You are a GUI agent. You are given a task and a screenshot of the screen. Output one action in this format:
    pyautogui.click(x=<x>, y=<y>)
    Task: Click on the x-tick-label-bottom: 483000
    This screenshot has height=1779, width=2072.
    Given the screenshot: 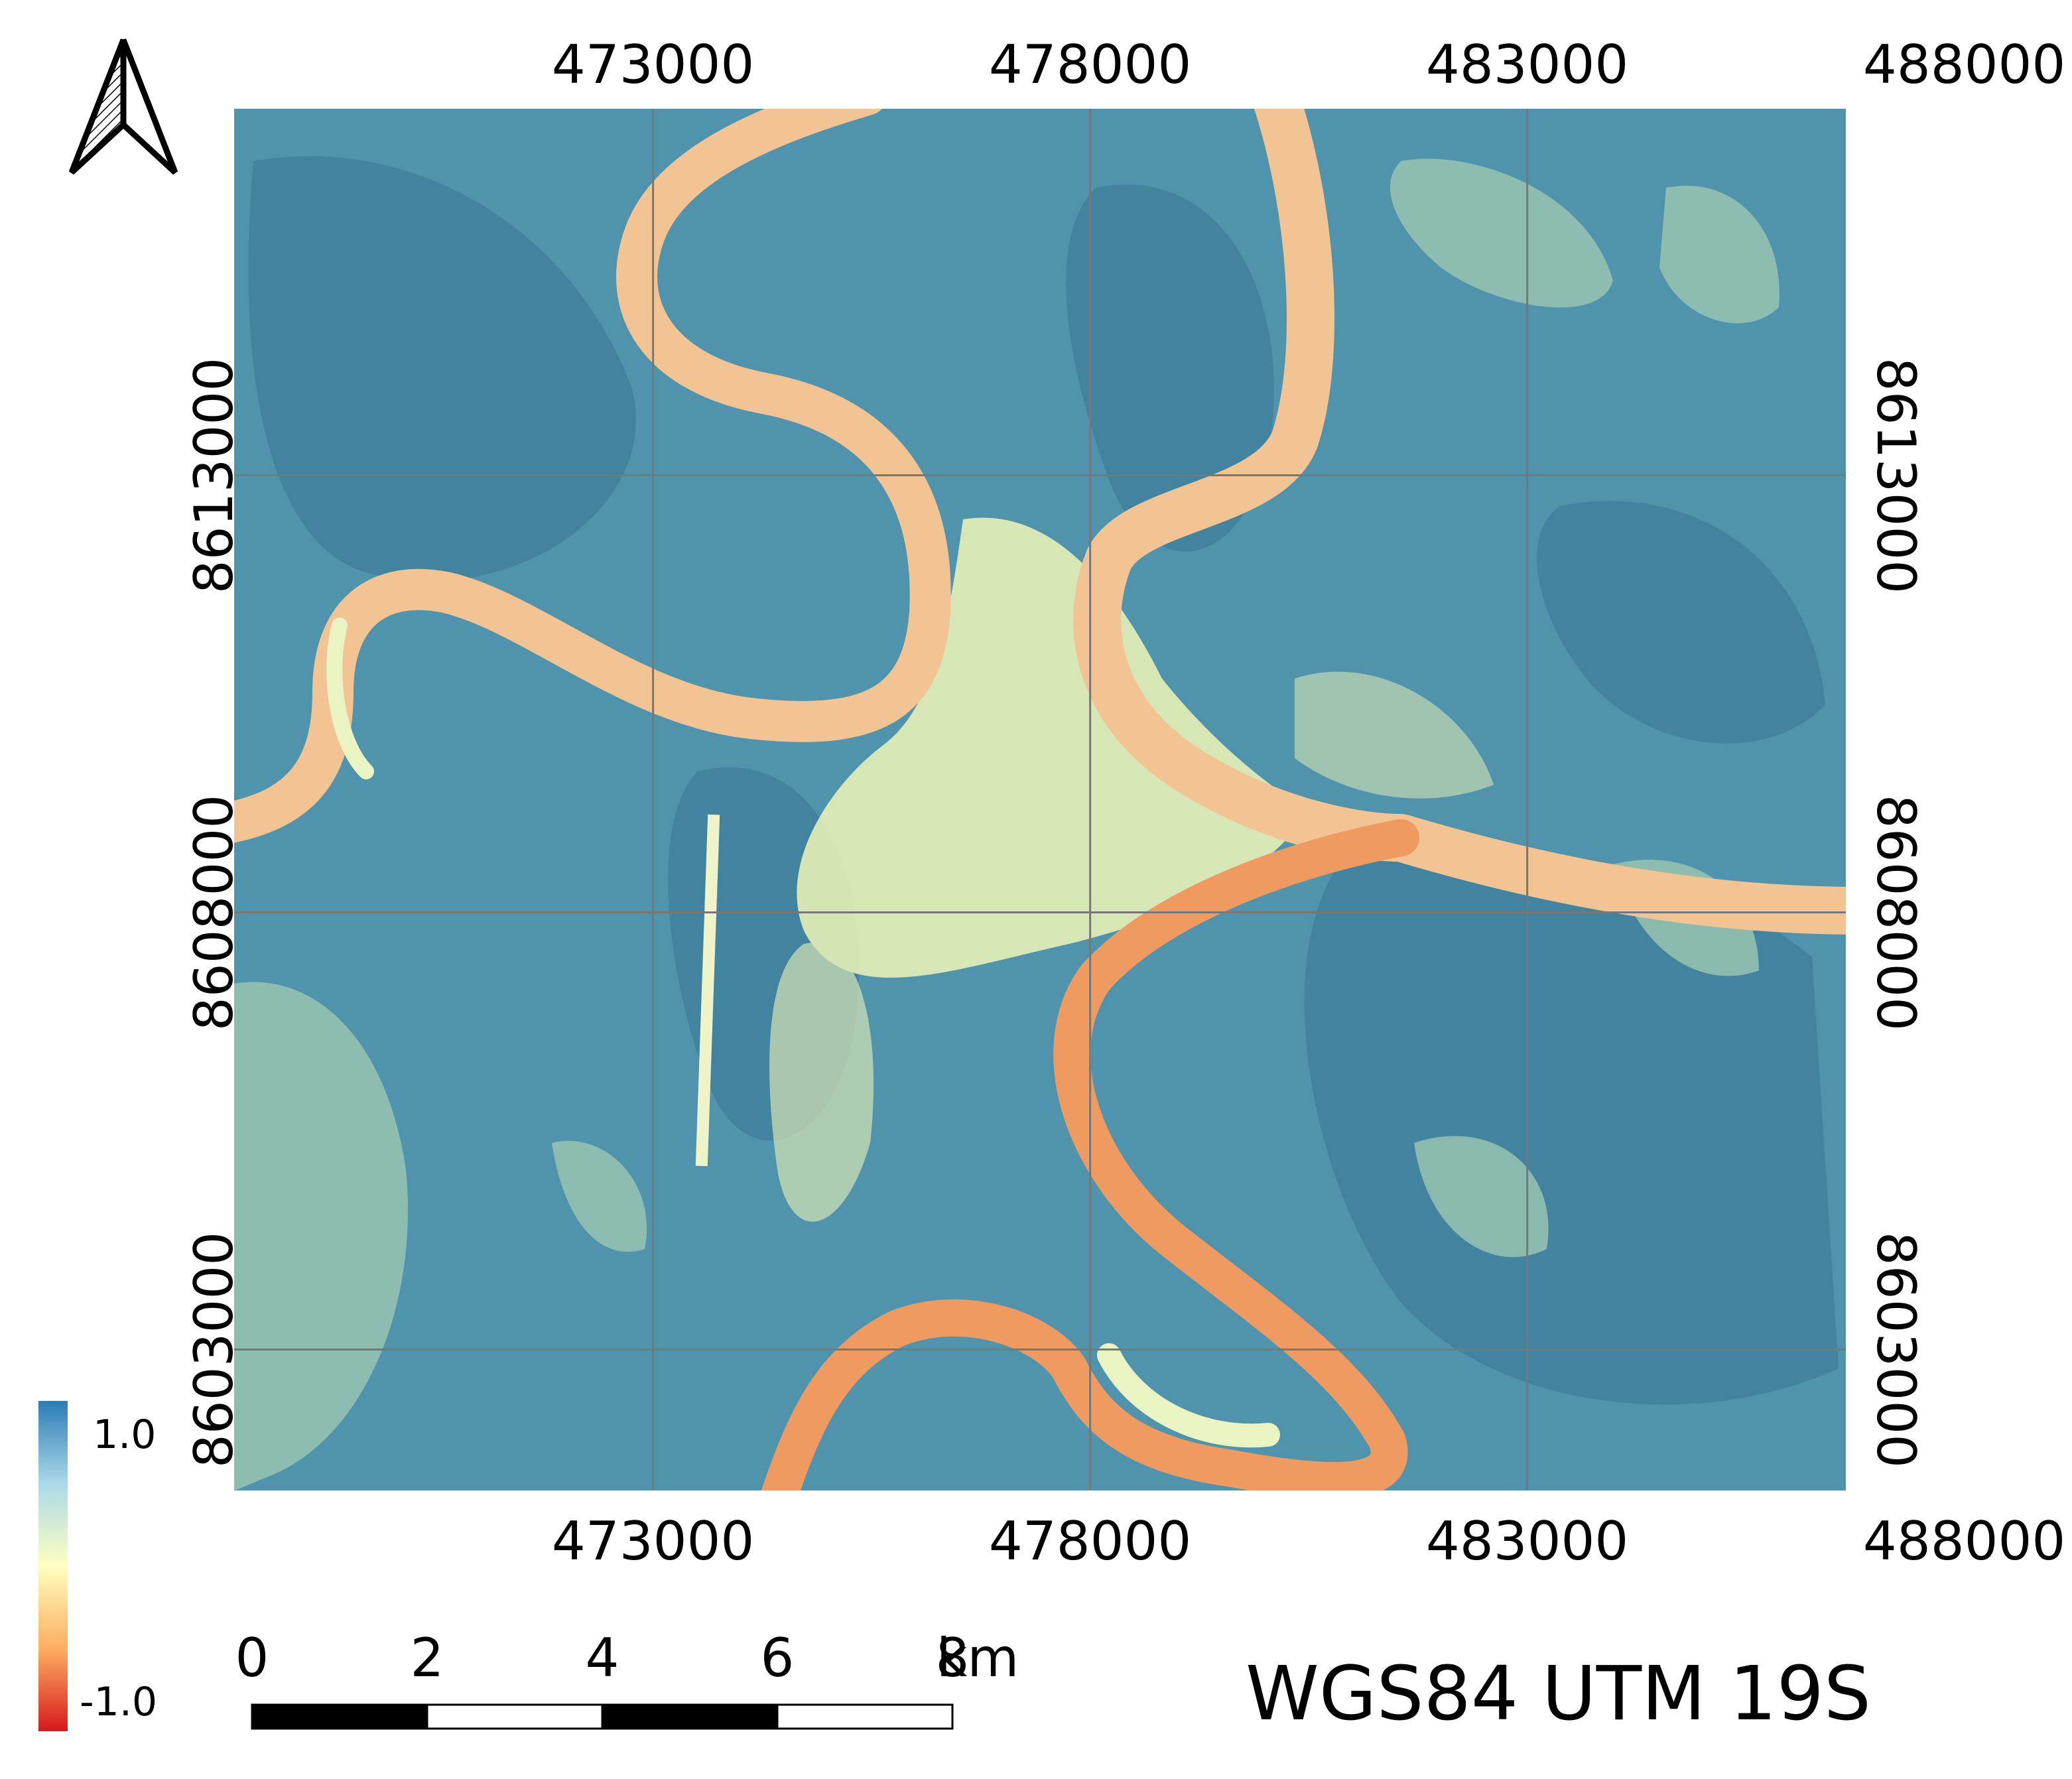 What is the action you would take?
    pyautogui.click(x=1527, y=1541)
    